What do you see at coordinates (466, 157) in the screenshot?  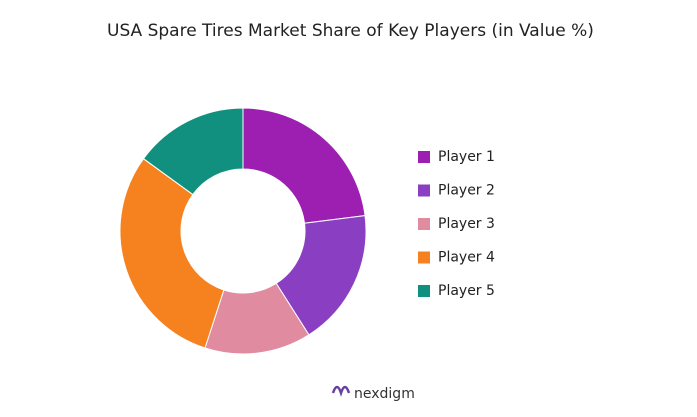 I see `legend-label: Player 1` at bounding box center [466, 157].